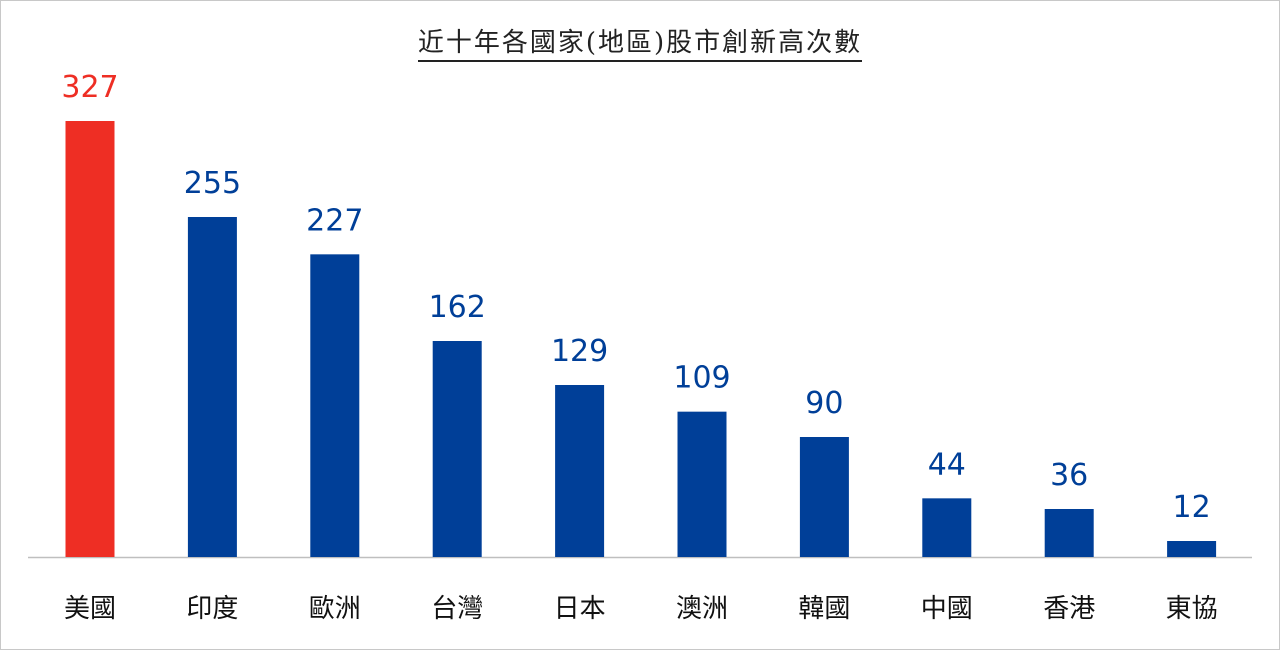 Image resolution: width=1280 pixels, height=650 pixels. I want to click on category-label-0: 美國, so click(90, 609).